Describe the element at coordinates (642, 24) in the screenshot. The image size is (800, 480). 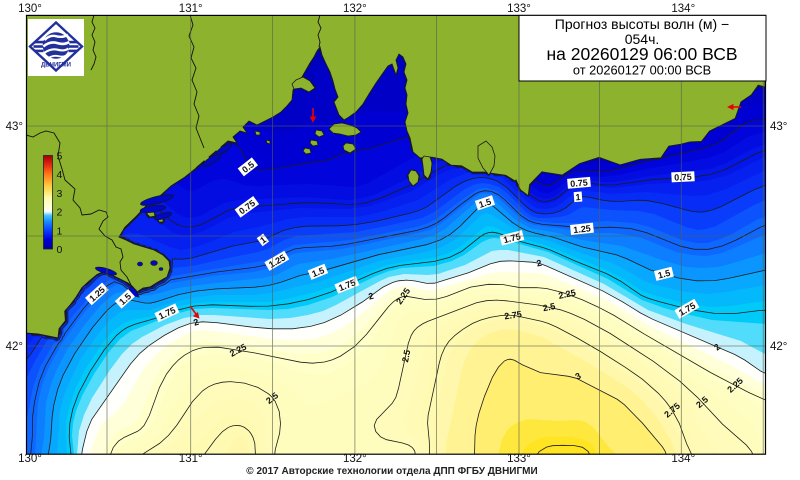
I see `svg-text: Прогноз высоты волн (м) −` at that location.